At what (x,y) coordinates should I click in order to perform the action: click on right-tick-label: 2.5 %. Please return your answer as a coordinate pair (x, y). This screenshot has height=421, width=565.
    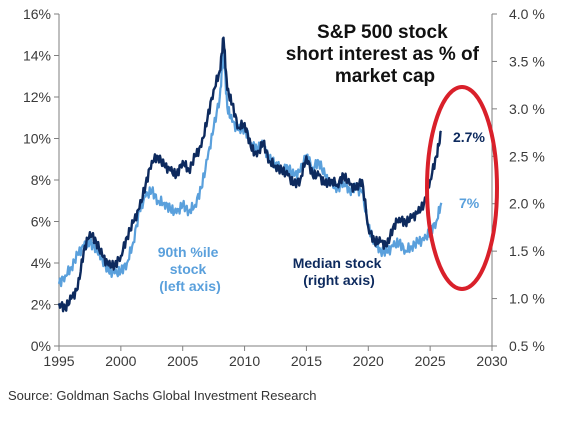
    Looking at the image, I should click on (527, 156).